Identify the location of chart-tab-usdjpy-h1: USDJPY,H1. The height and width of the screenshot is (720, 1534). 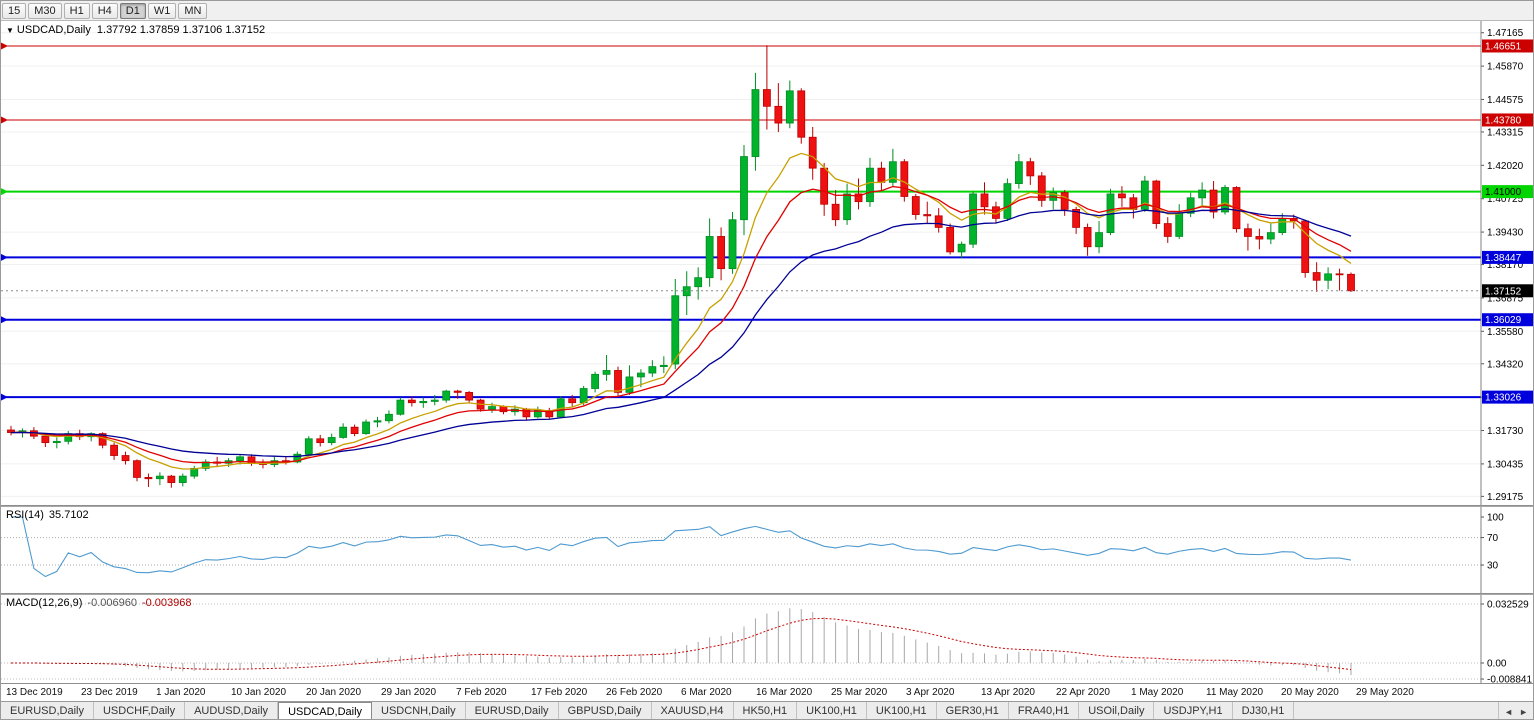
(1193, 710).